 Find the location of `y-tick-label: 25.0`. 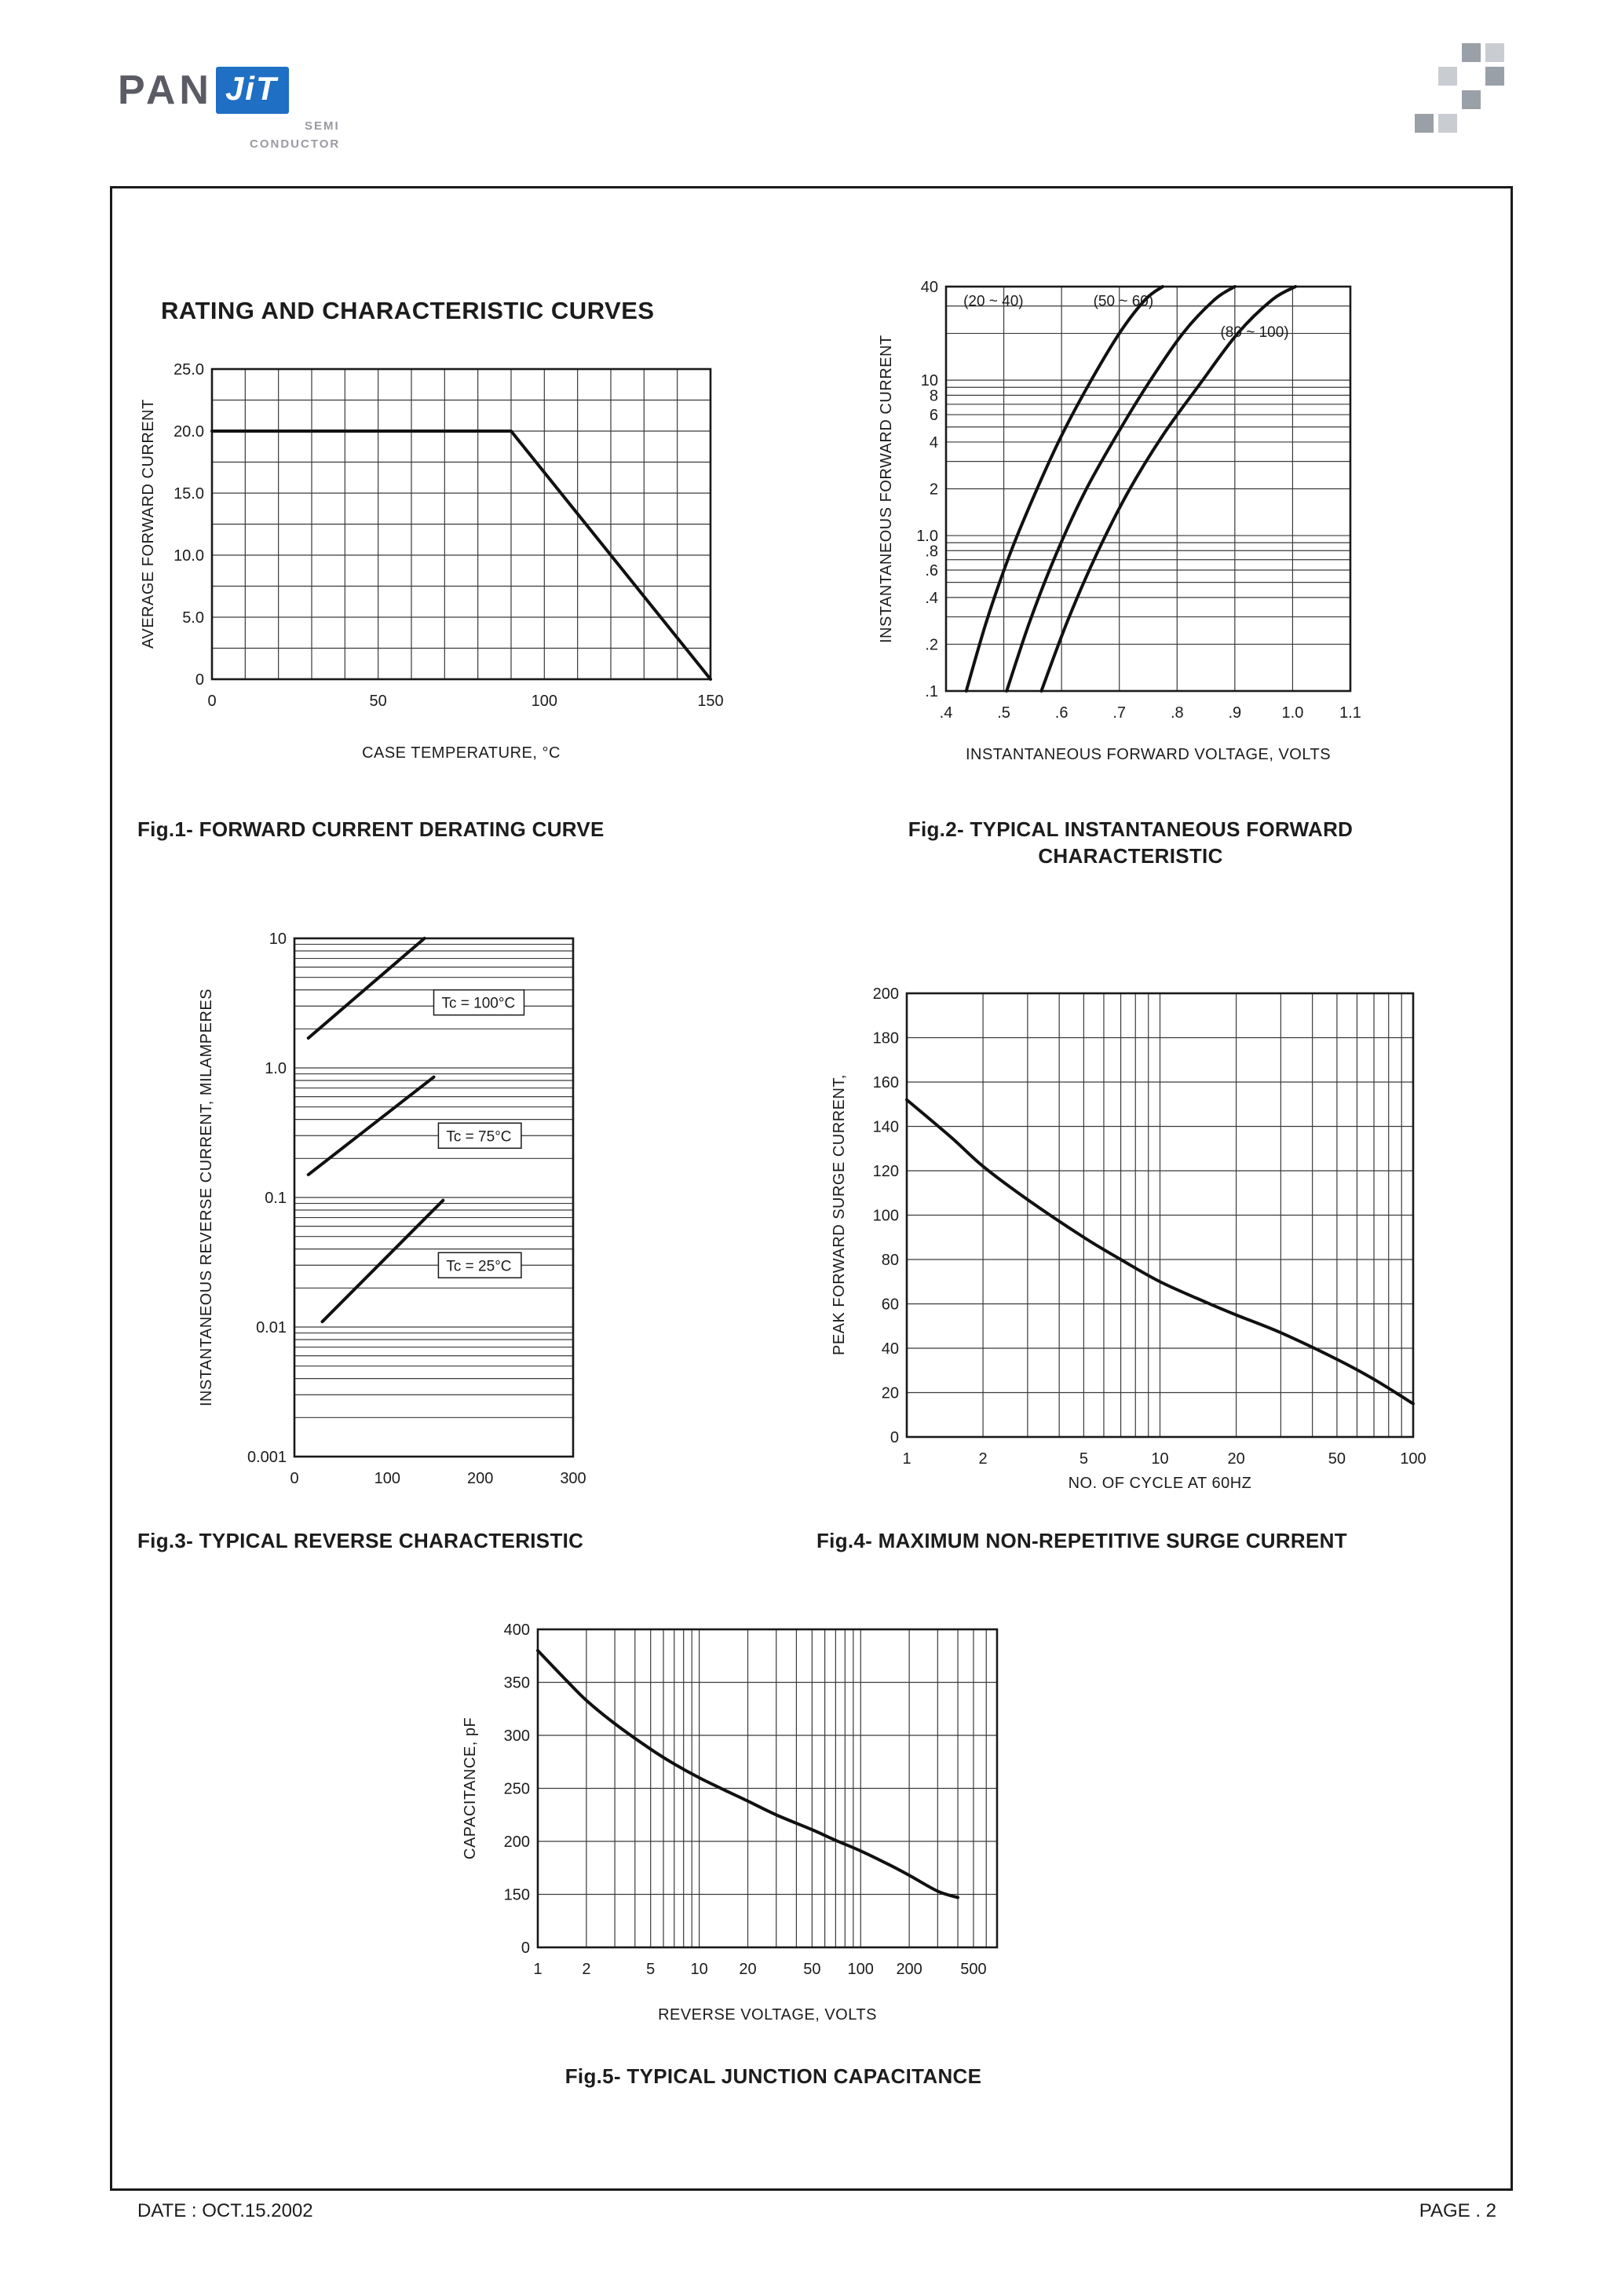

y-tick-label: 25.0 is located at coordinates (189, 370).